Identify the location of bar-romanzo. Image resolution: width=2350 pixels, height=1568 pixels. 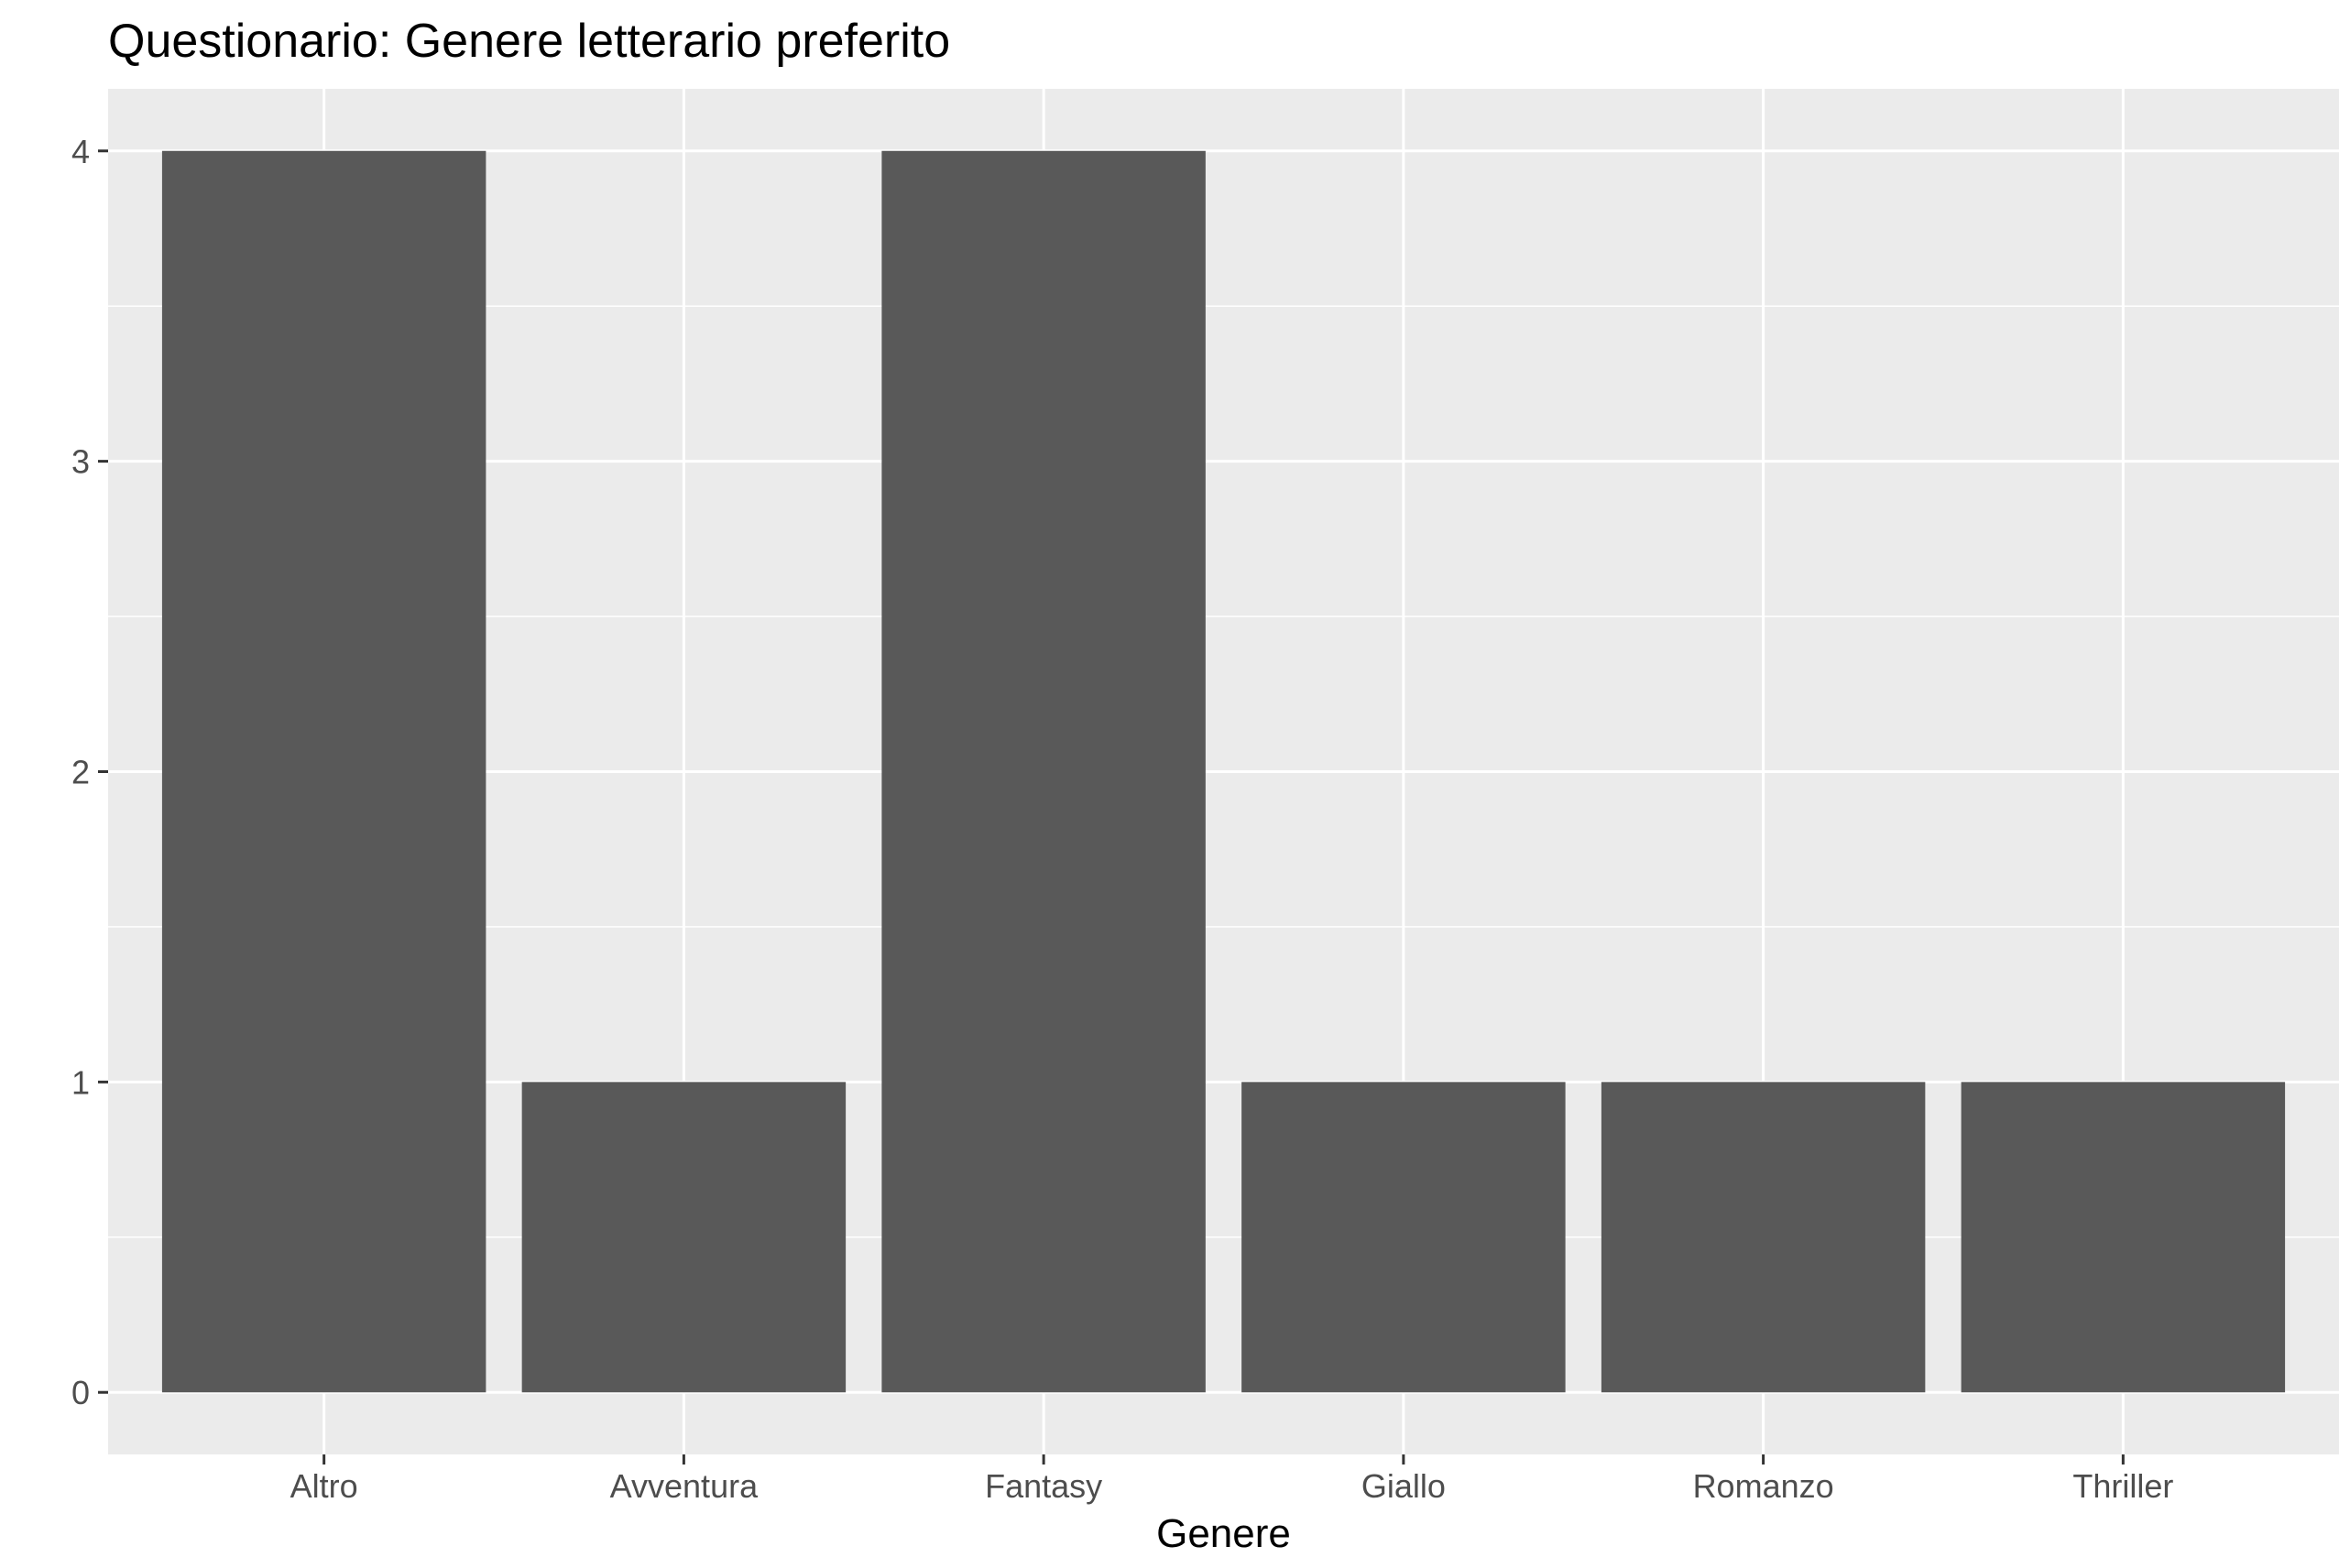
(1763, 1237).